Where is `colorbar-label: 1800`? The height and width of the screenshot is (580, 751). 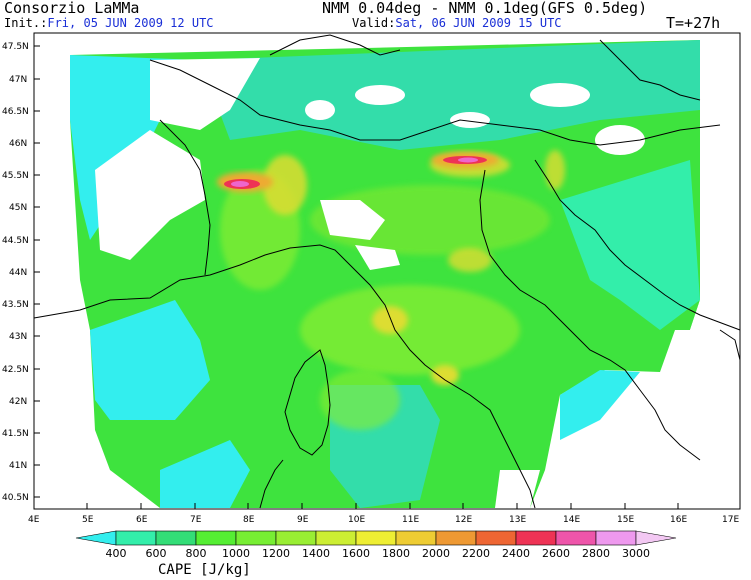 colorbar-label: 1800 is located at coordinates (396, 553).